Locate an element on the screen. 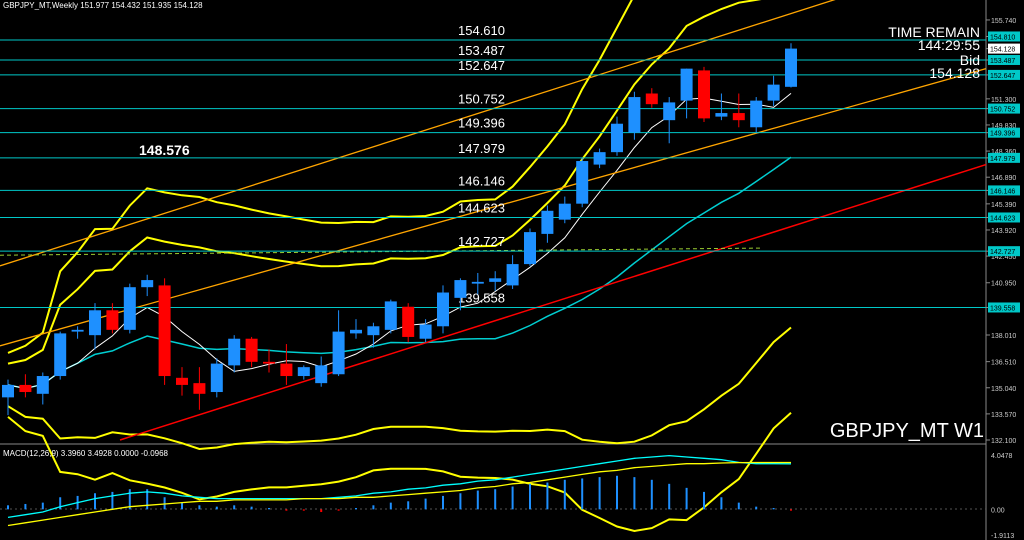 Image resolution: width=1024 pixels, height=540 pixels. level-label: 149.396 is located at coordinates (481, 123).